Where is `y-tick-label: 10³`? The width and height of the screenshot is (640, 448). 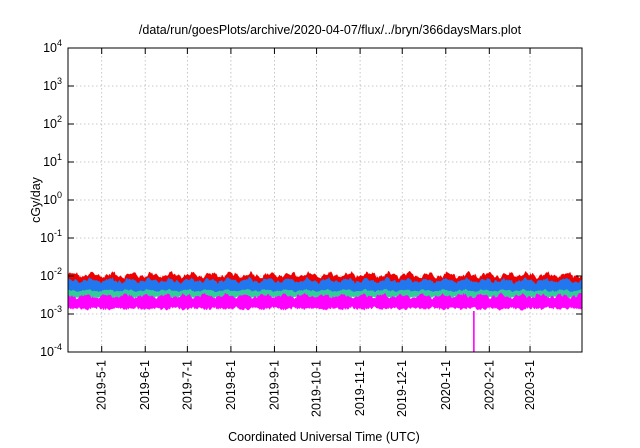
y-tick-label: 10³ is located at coordinates (52, 84).